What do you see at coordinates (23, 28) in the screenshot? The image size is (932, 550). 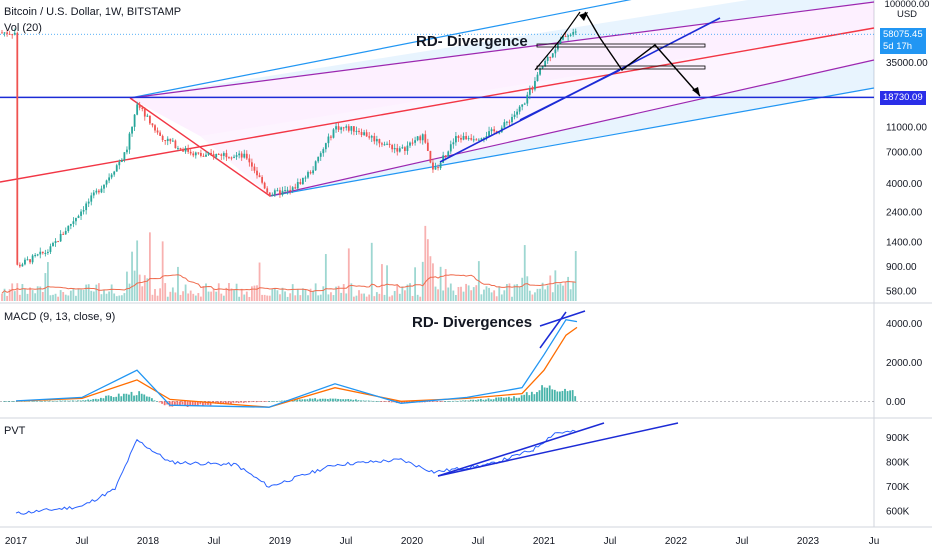 I see `volume-label: Vol (20)` at bounding box center [23, 28].